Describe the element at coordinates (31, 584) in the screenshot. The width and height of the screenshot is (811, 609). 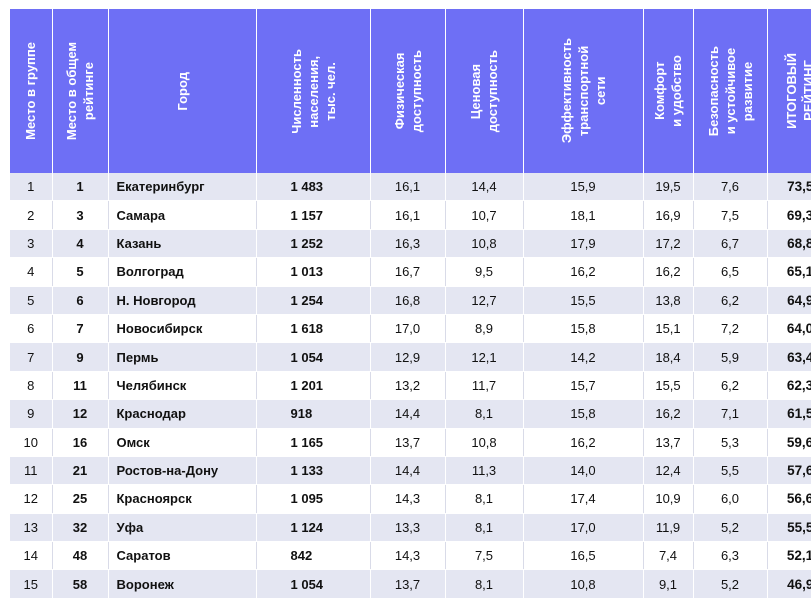
I see `cell-group-place: 15` at that location.